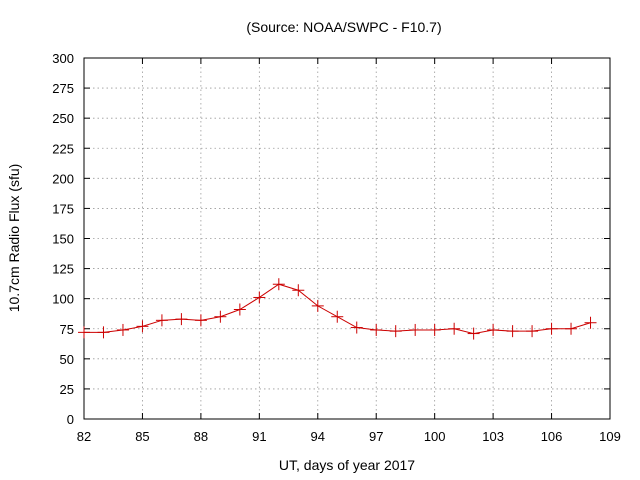 The height and width of the screenshot is (480, 640). I want to click on y-tick-label: 75, so click(67, 329).